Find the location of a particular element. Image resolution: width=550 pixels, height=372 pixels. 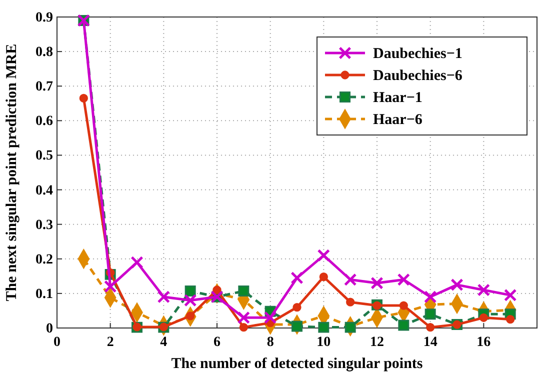

y-tick-label: 0.4 is located at coordinates (44, 190).